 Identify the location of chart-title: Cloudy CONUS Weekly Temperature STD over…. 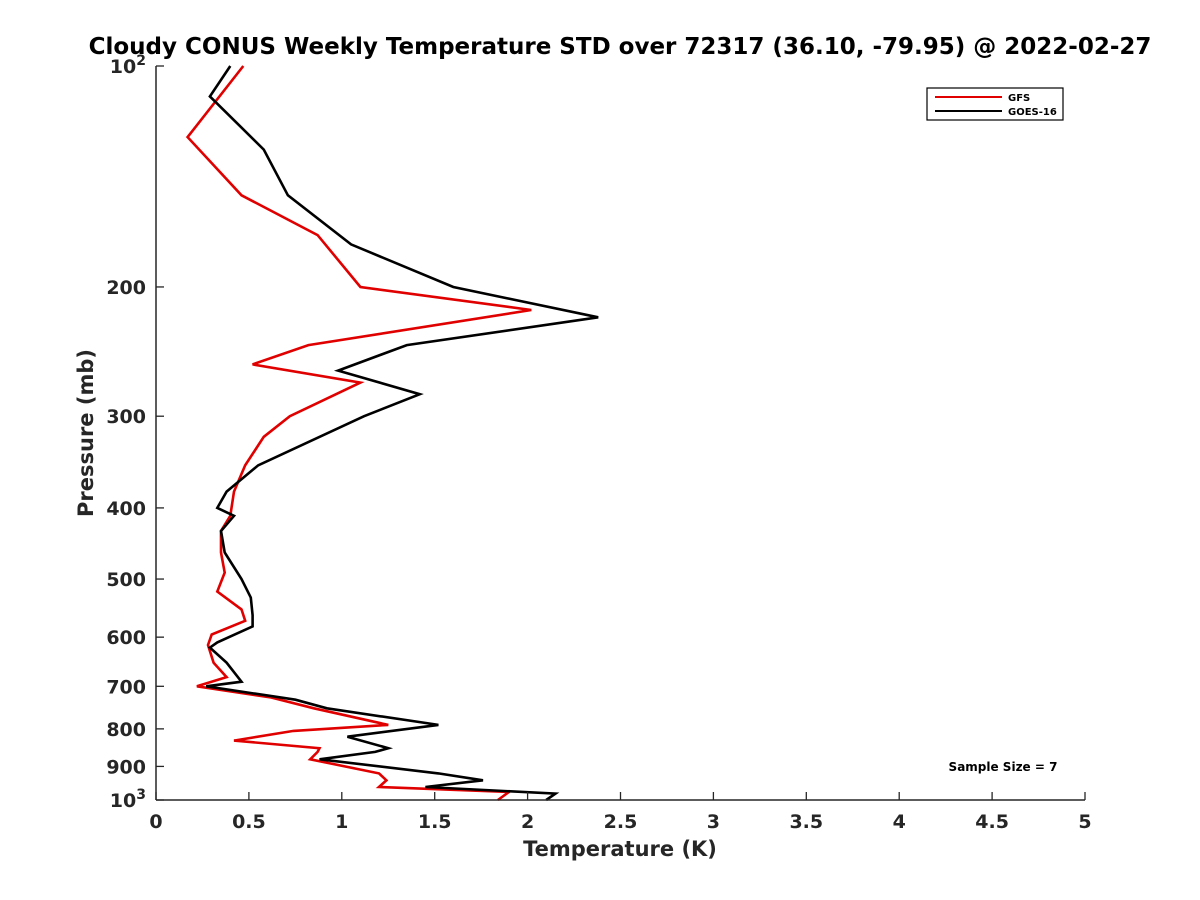
(620, 47).